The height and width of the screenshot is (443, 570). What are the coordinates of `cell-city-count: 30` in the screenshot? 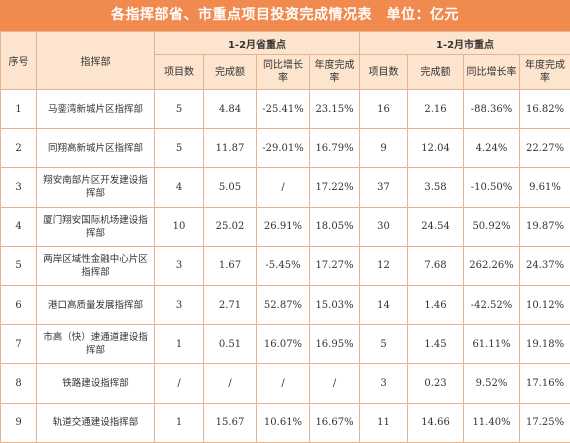 It's located at (384, 226).